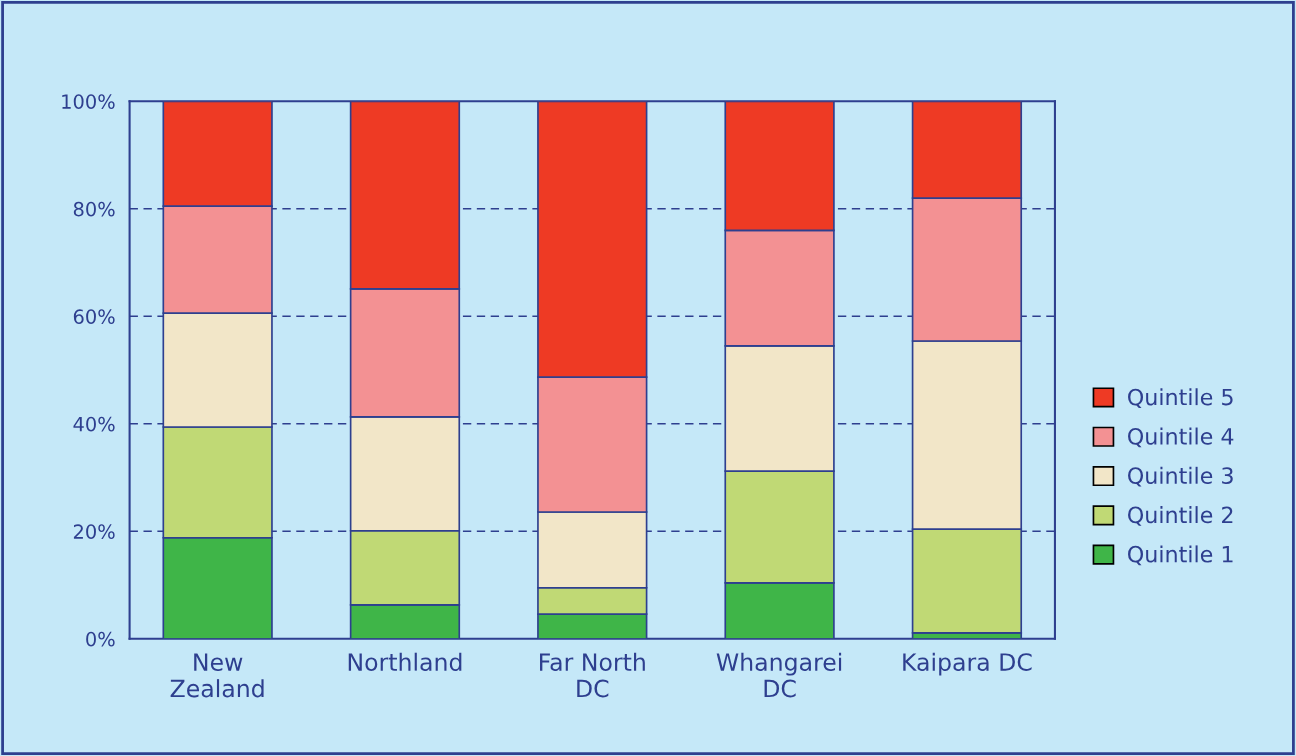 This screenshot has height=756, width=1296. I want to click on x-tick-label: Whangarei DC, so click(779, 675).